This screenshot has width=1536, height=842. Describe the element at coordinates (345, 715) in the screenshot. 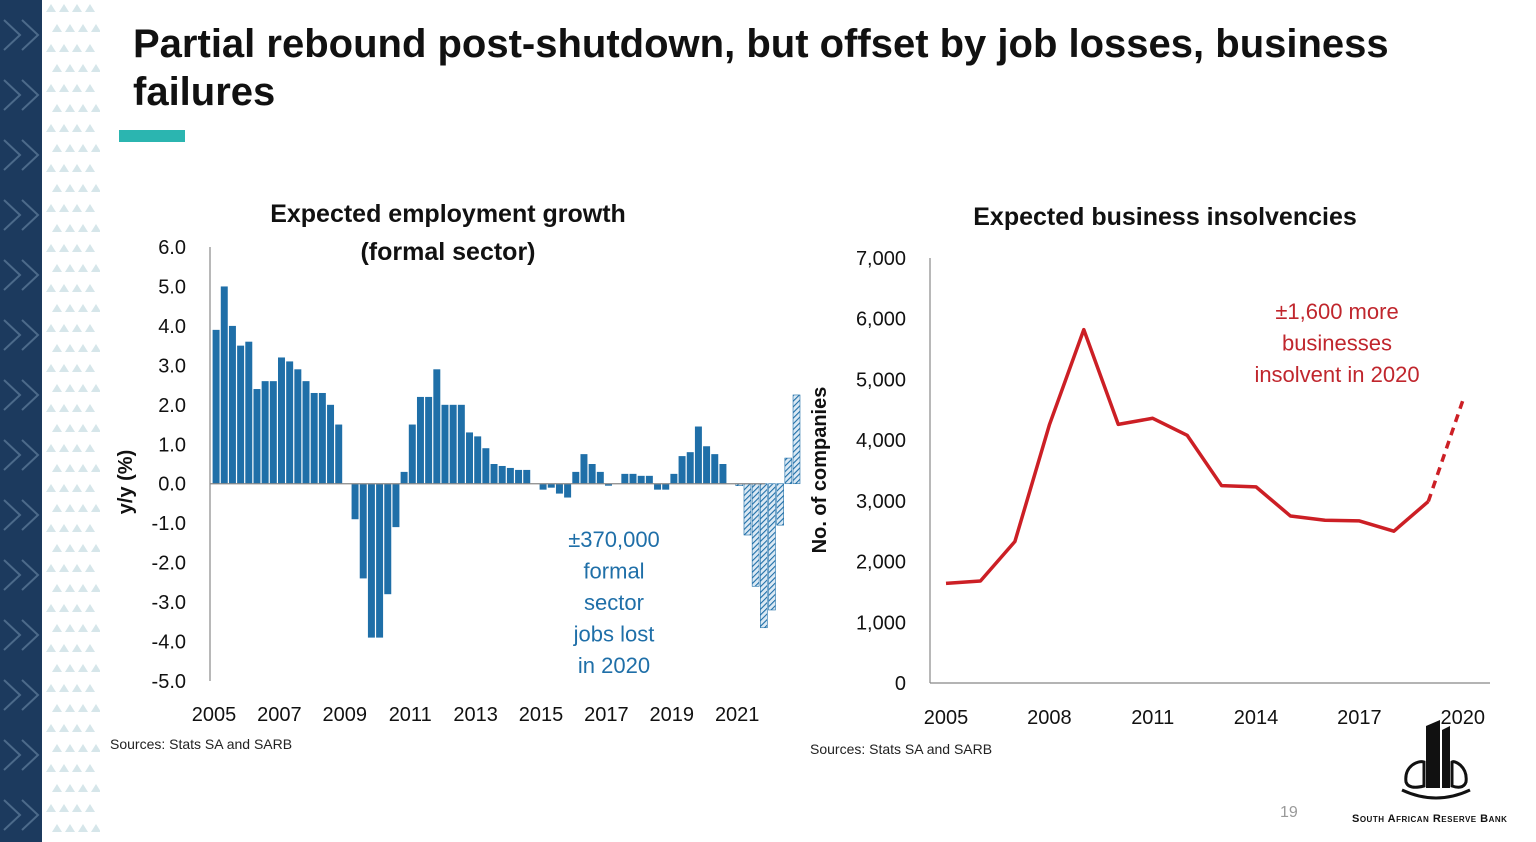

I see `employment-x-tick: 2009` at that location.